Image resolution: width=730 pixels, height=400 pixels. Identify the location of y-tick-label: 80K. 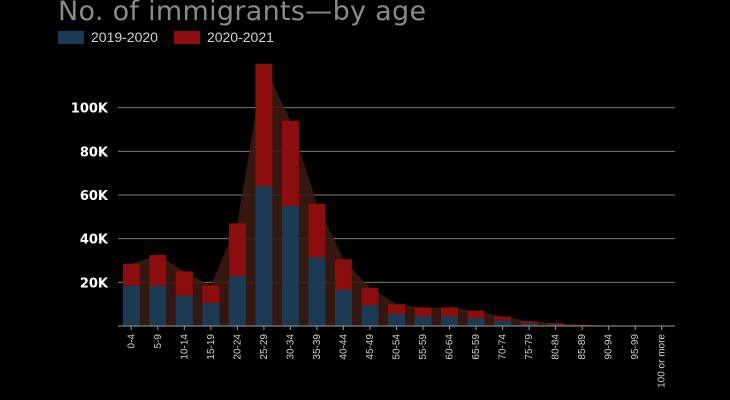
(94, 152).